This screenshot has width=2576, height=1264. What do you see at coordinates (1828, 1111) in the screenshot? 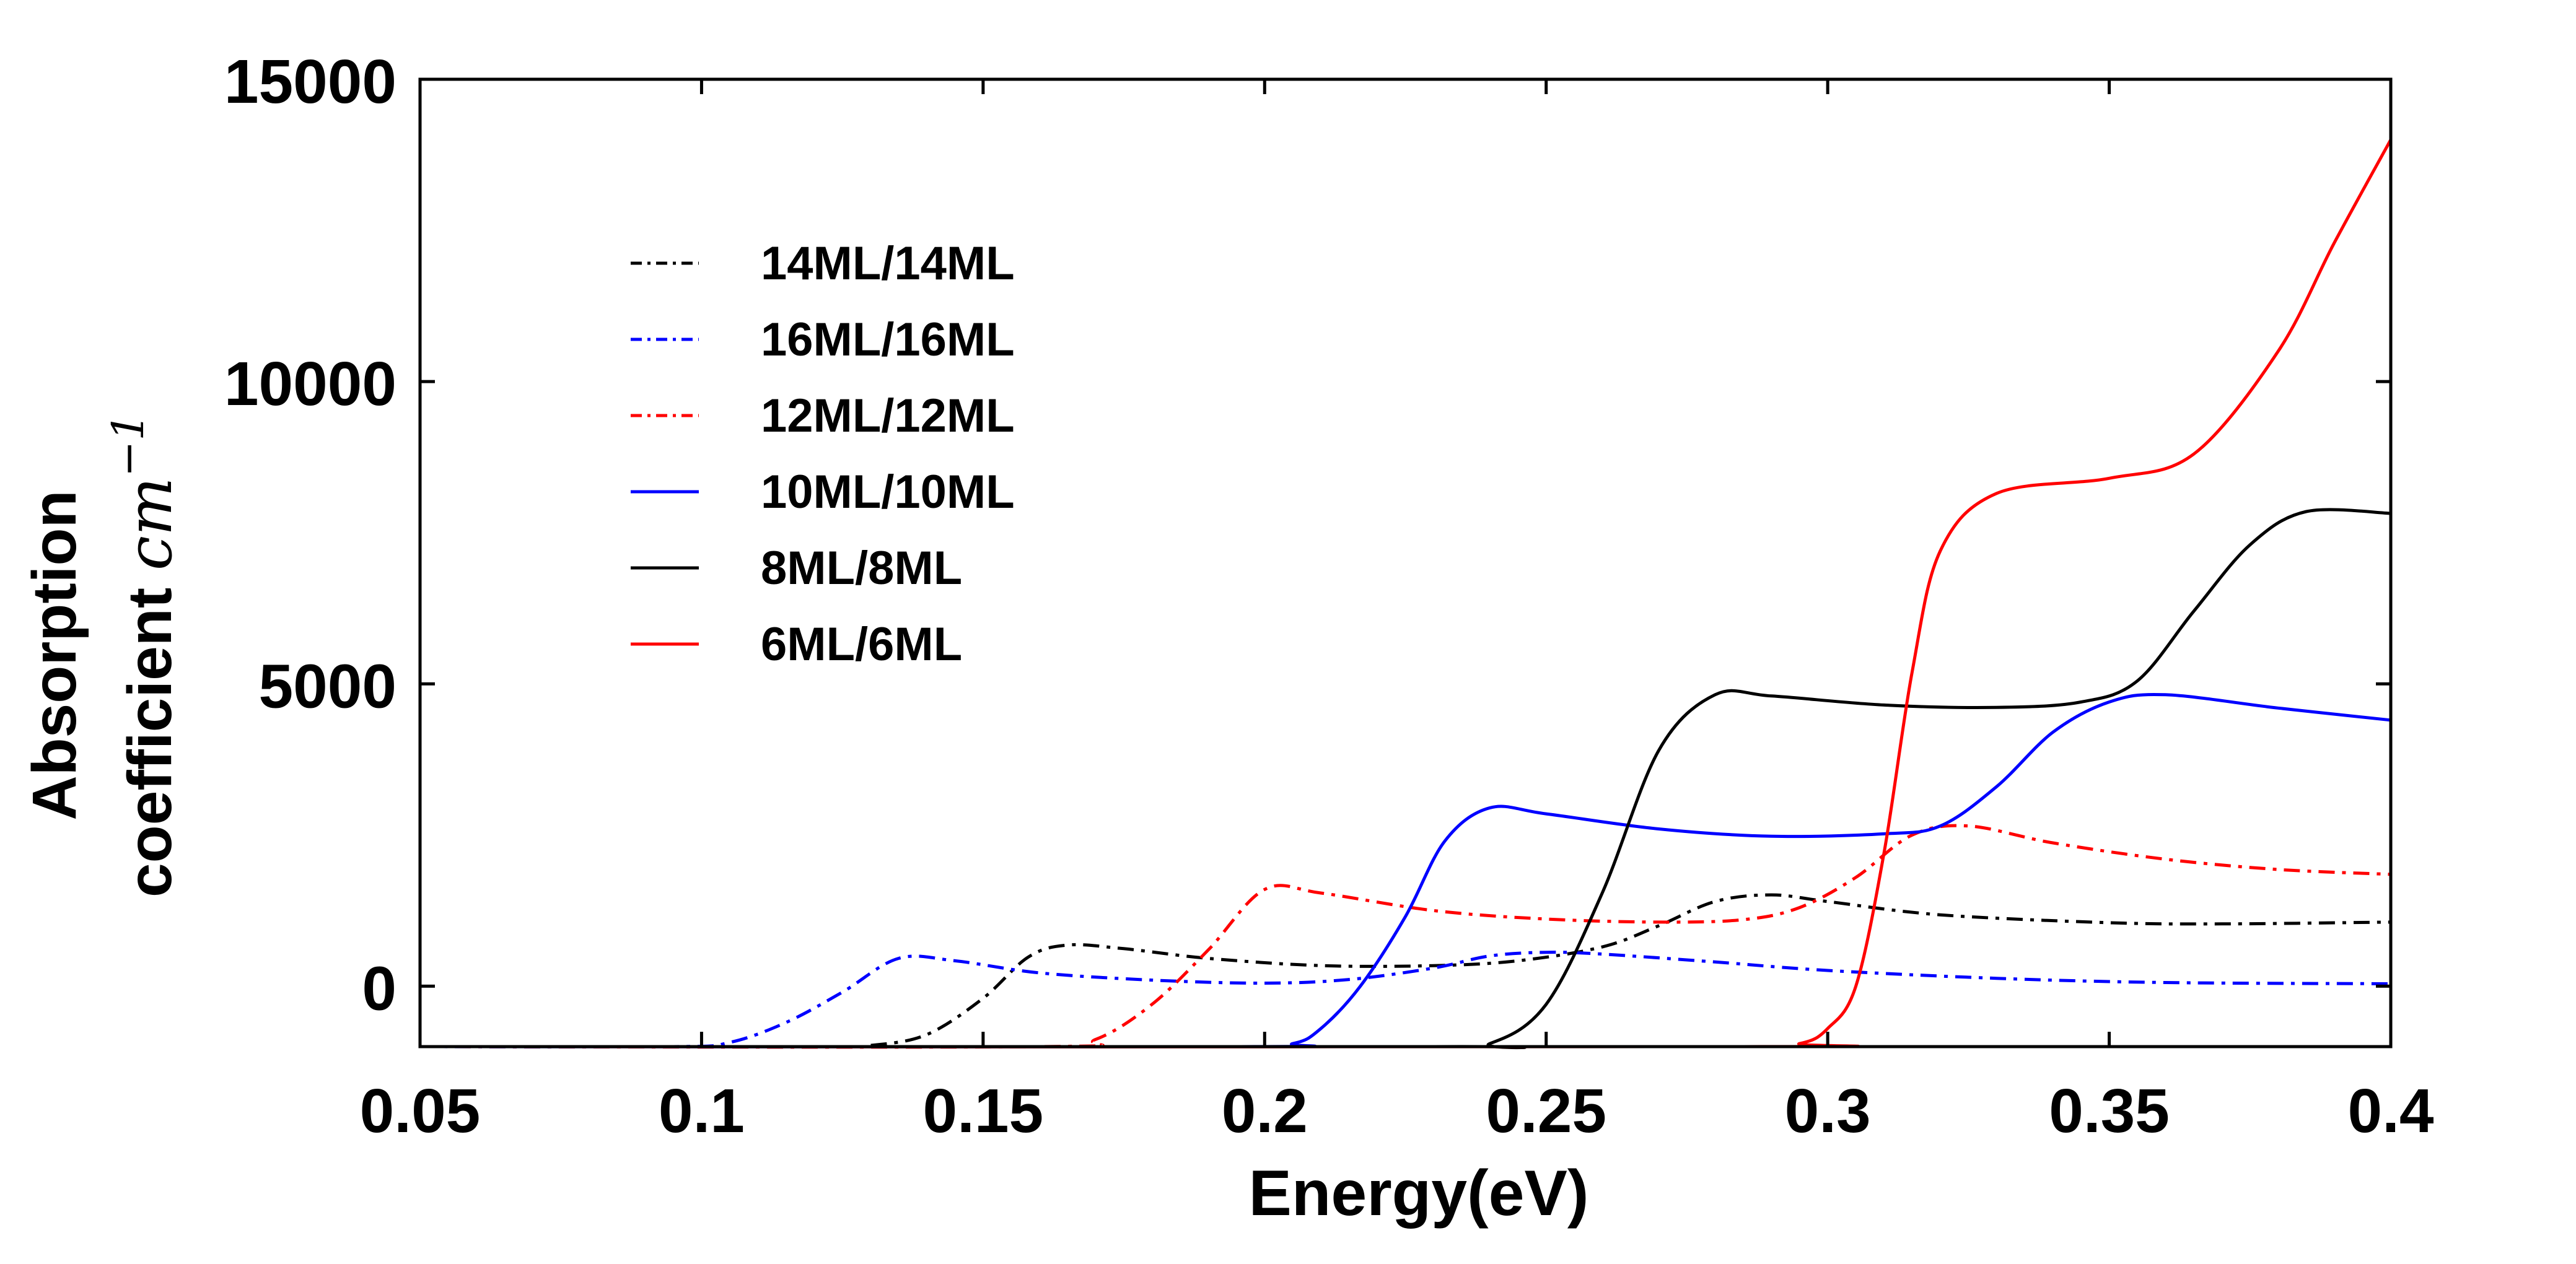
I see `x-tick-label: 0.3` at bounding box center [1828, 1111].